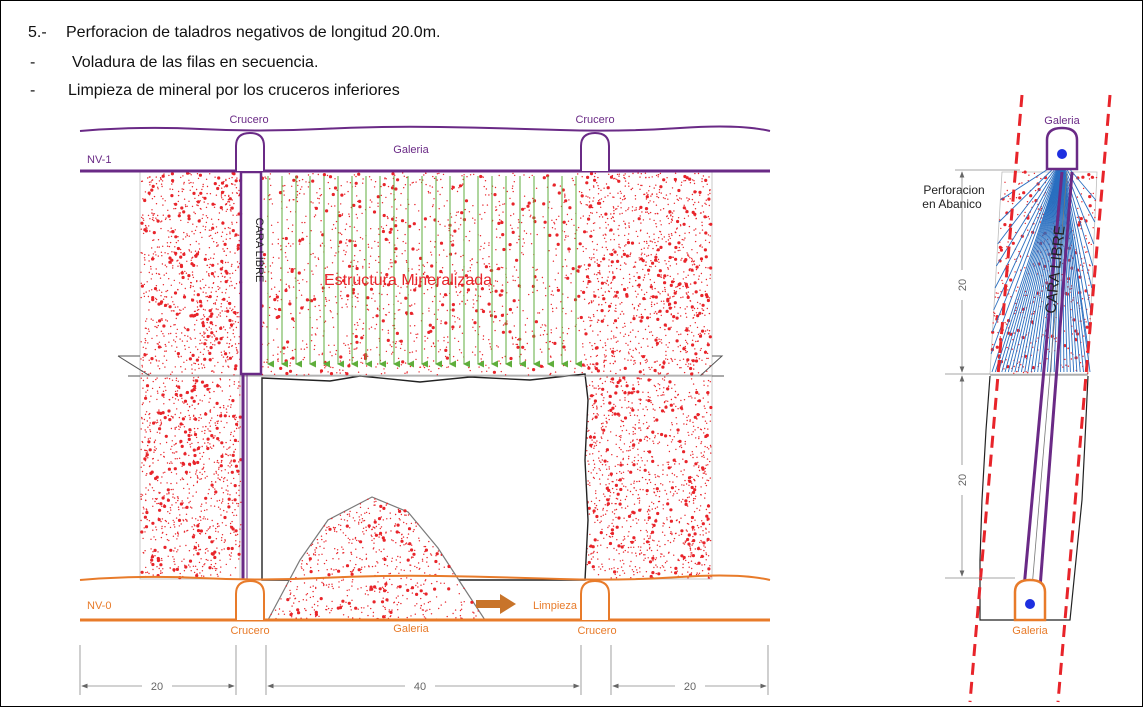  What do you see at coordinates (963, 285) in the screenshot?
I see `profile-dimension-upper: 20` at bounding box center [963, 285].